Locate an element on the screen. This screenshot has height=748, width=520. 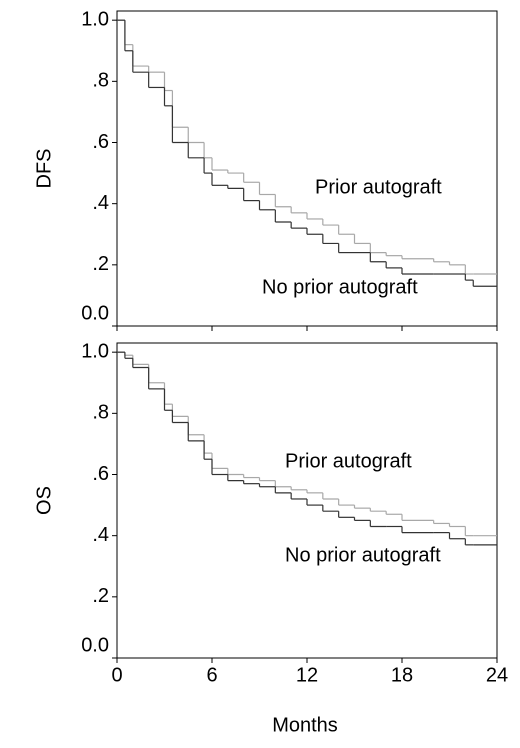
x-tick-label: 0 is located at coordinates (116, 675).